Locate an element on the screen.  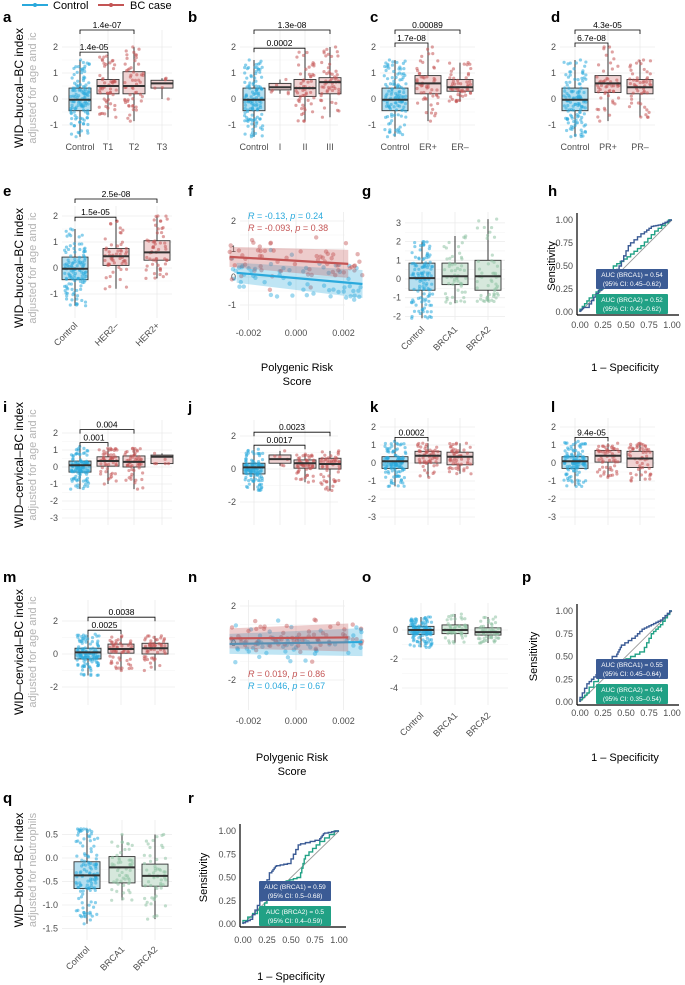
p-symbol: p is located at coordinates (297, 228).